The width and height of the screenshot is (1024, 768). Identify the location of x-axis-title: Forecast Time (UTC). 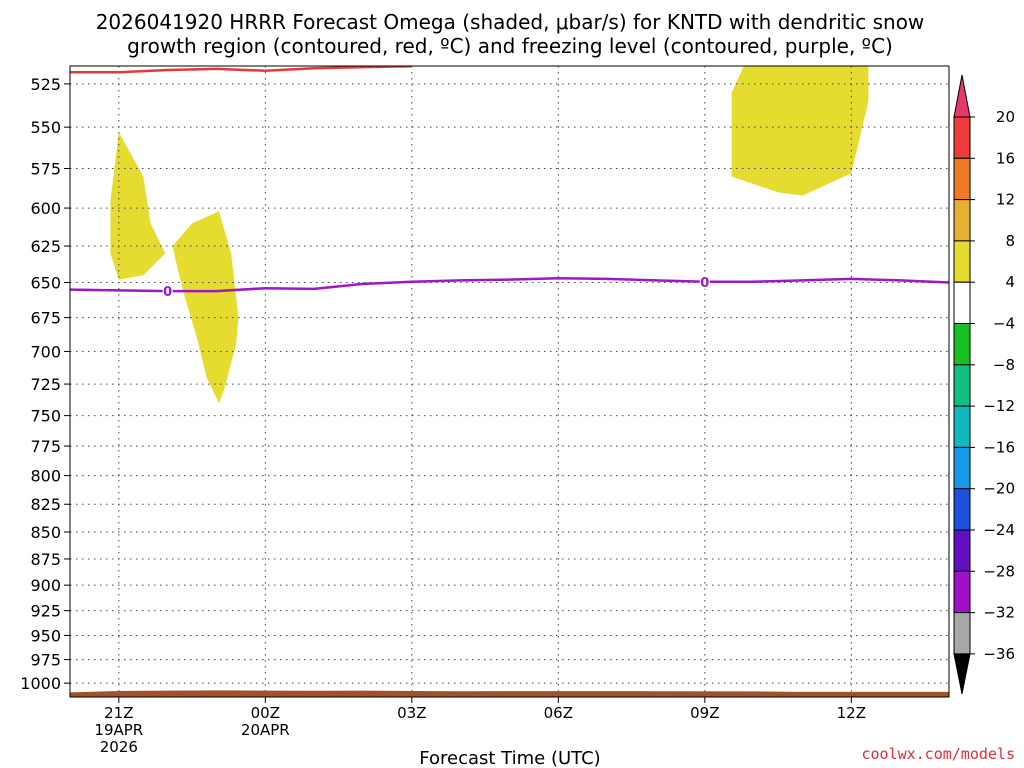
(509, 758).